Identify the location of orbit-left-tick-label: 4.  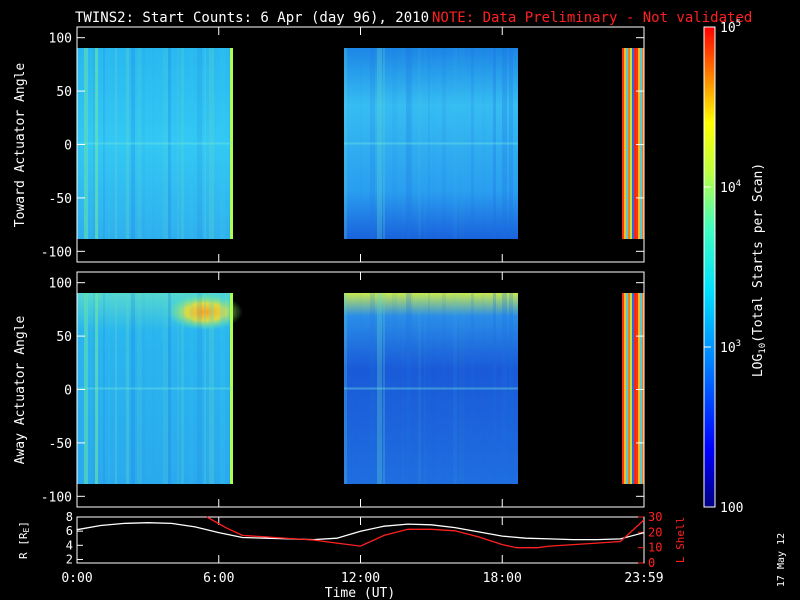
(69, 545).